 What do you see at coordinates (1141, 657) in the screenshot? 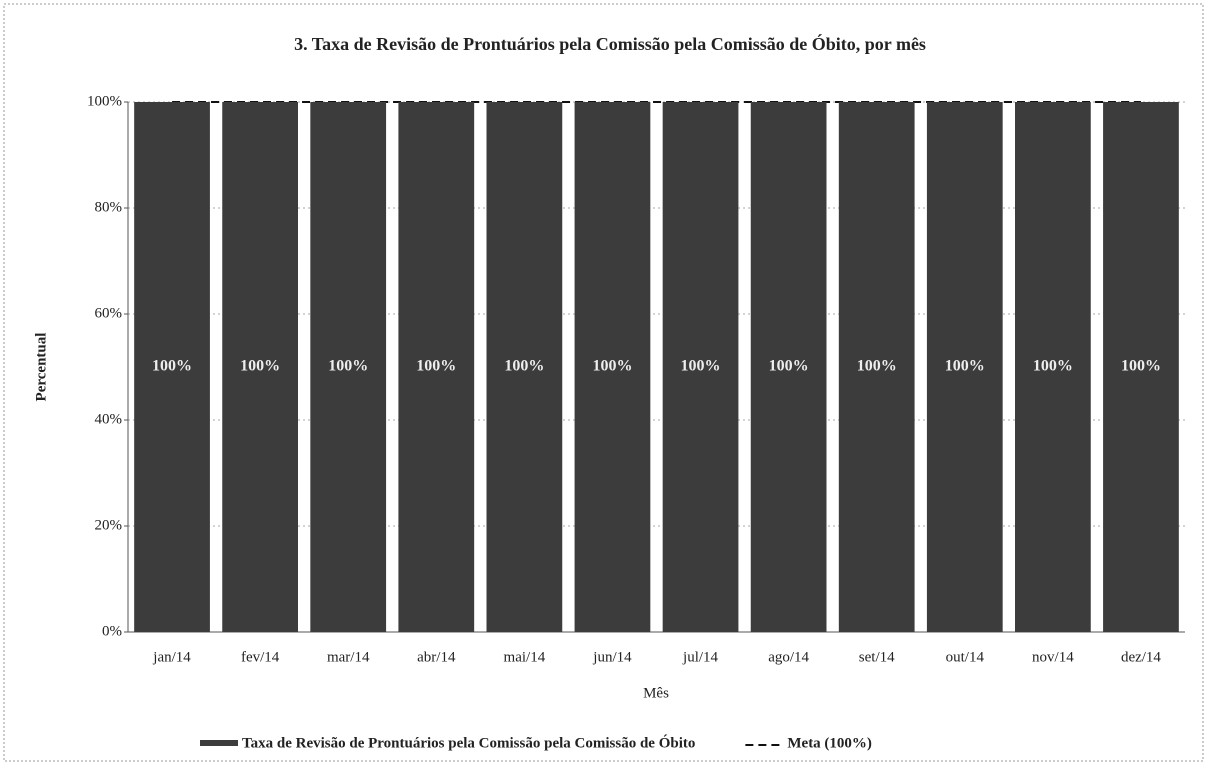
I see `x-tick-label: dez/14` at bounding box center [1141, 657].